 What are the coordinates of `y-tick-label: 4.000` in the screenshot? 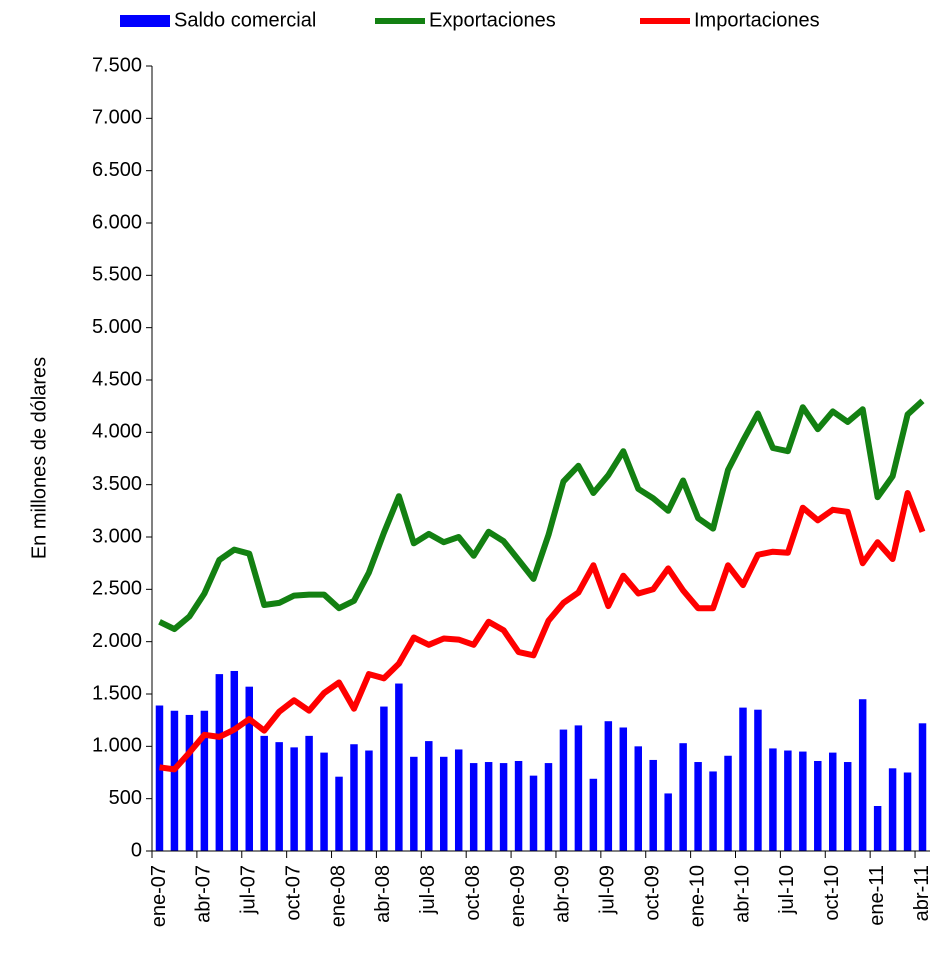 It's located at (117, 432).